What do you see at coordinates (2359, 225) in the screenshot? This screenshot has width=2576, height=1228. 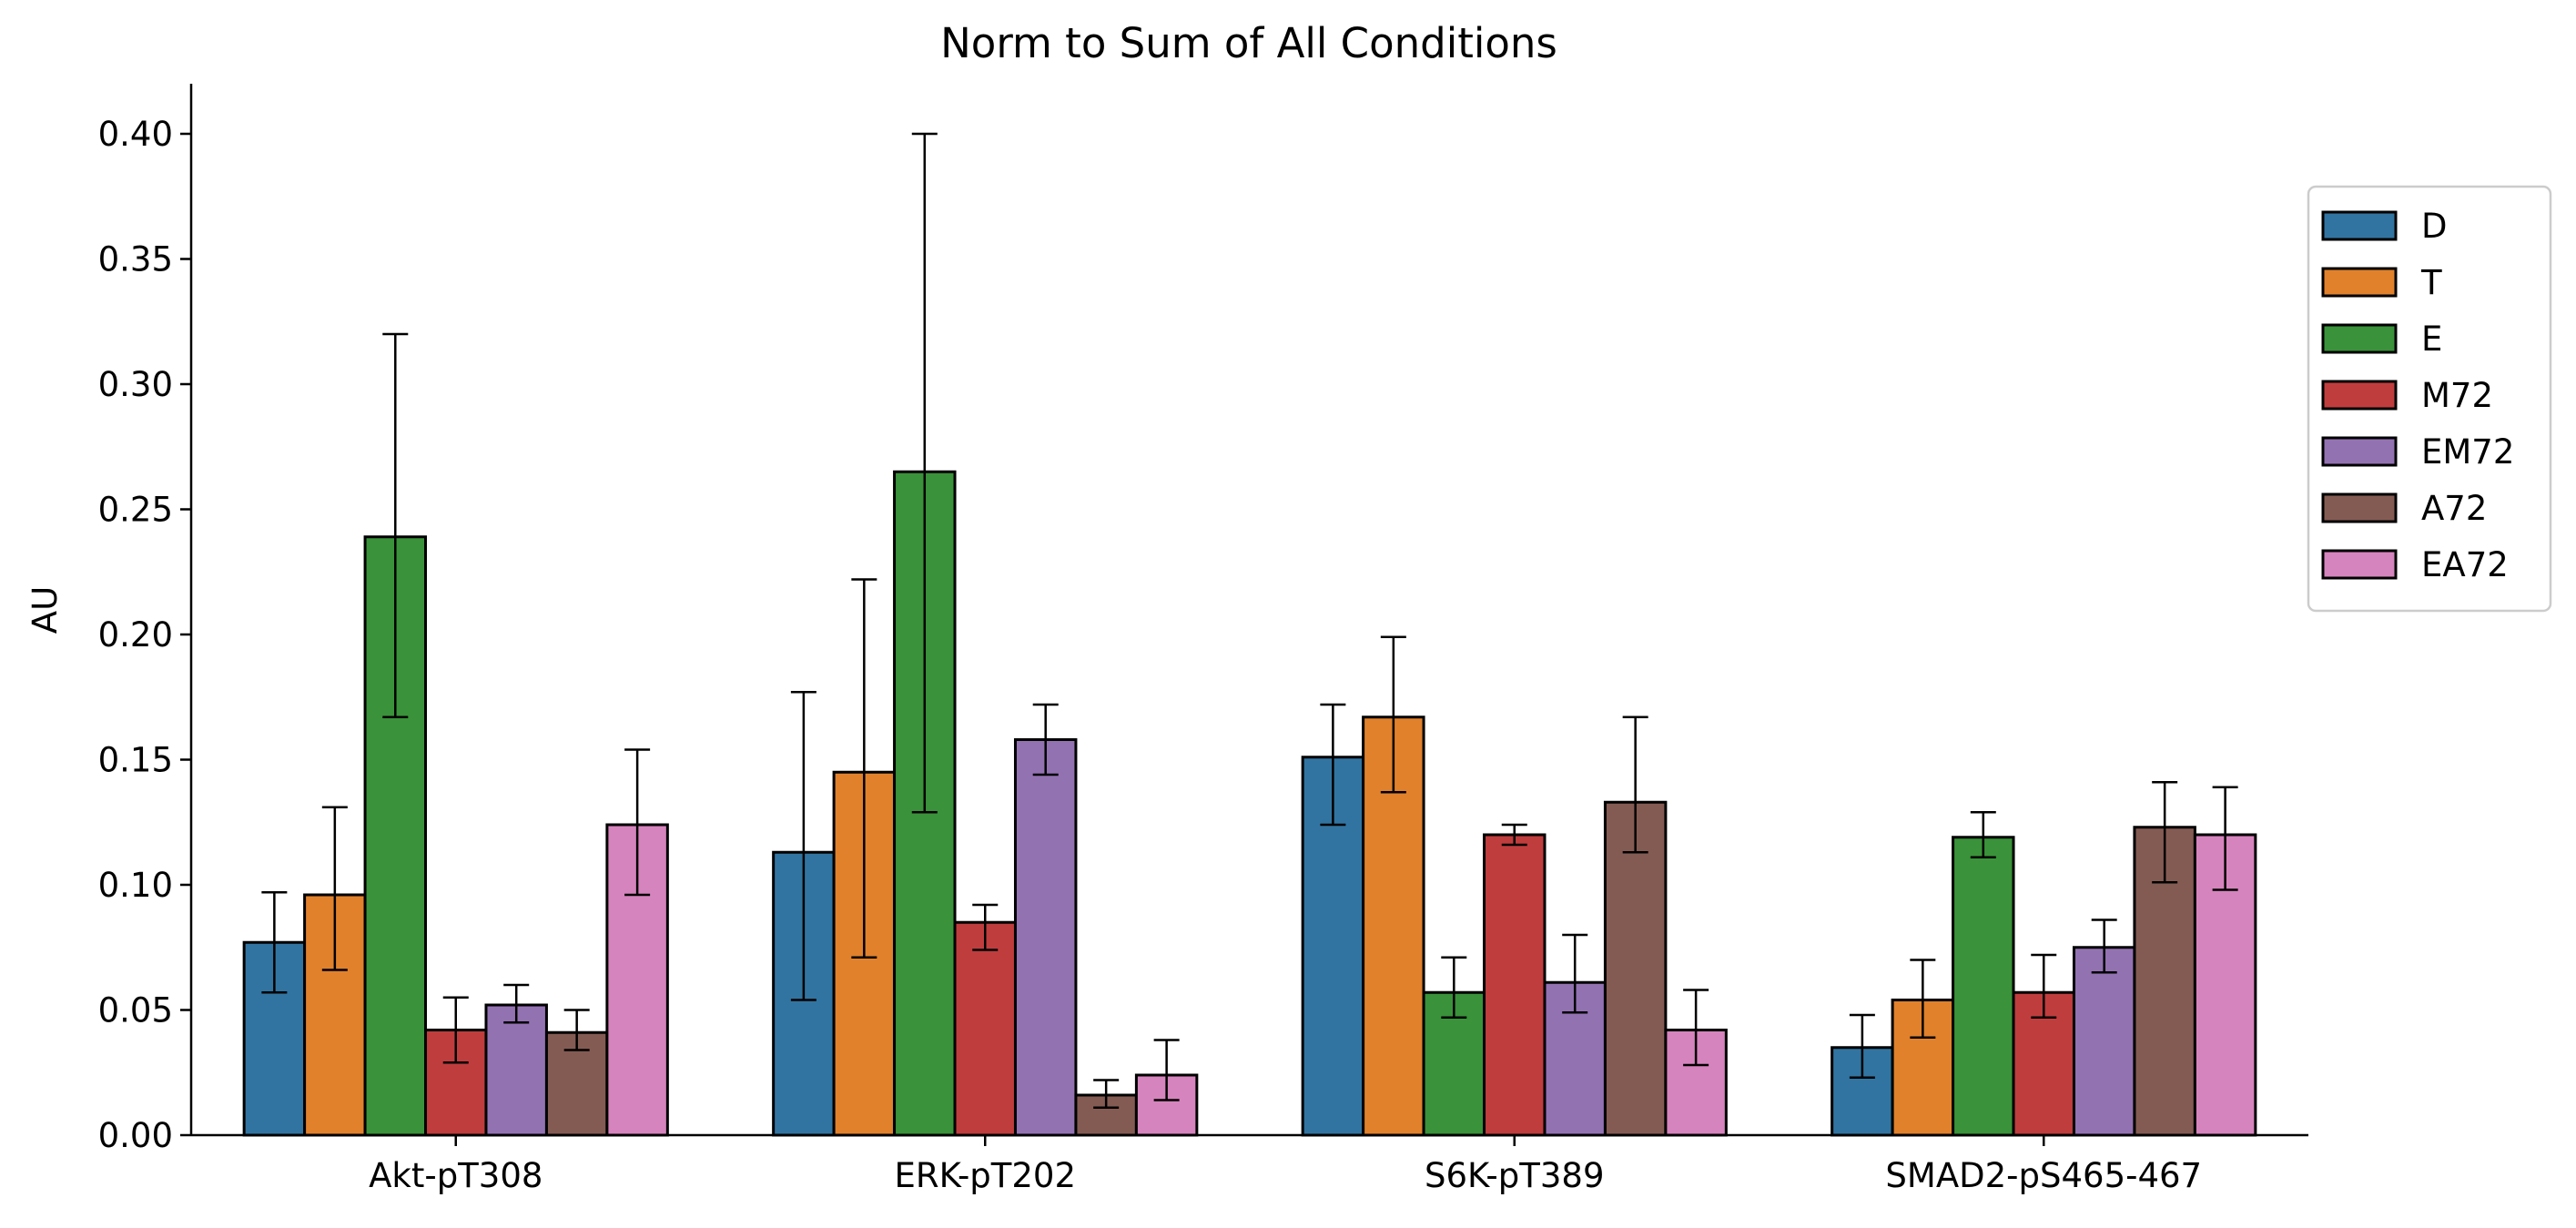 I see `legend-swatch-D` at bounding box center [2359, 225].